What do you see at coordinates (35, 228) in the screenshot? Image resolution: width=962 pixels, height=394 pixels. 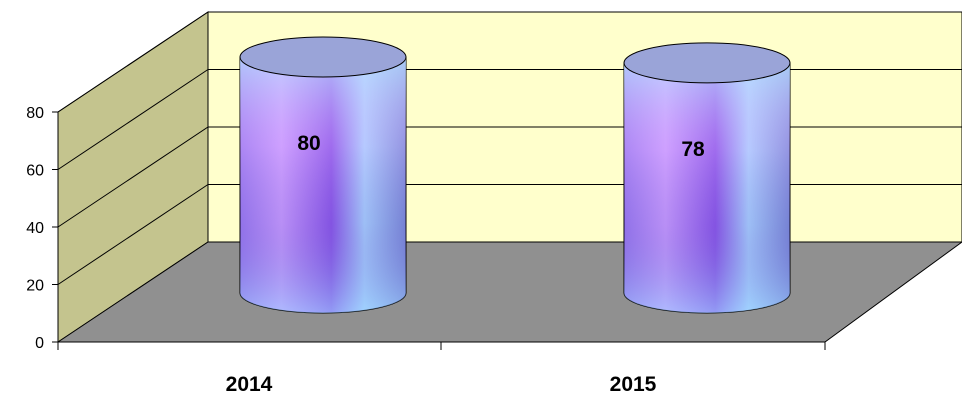 I see `y-tick-label: 40` at bounding box center [35, 228].